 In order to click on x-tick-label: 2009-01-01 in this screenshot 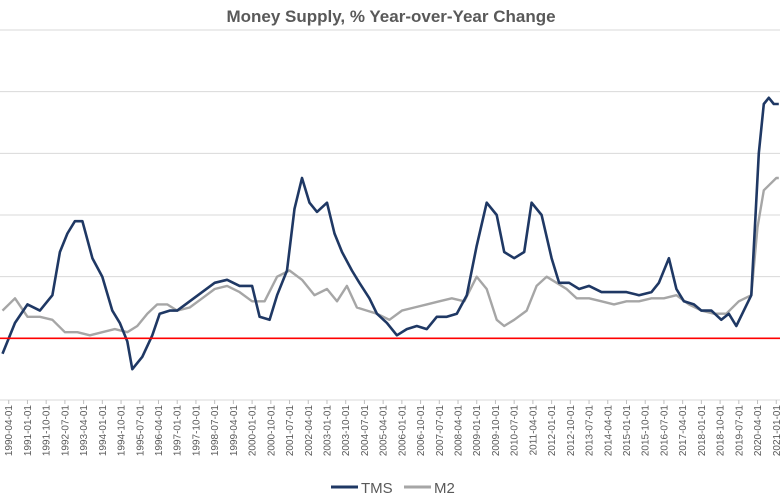, I will do `click(477, 431)`.